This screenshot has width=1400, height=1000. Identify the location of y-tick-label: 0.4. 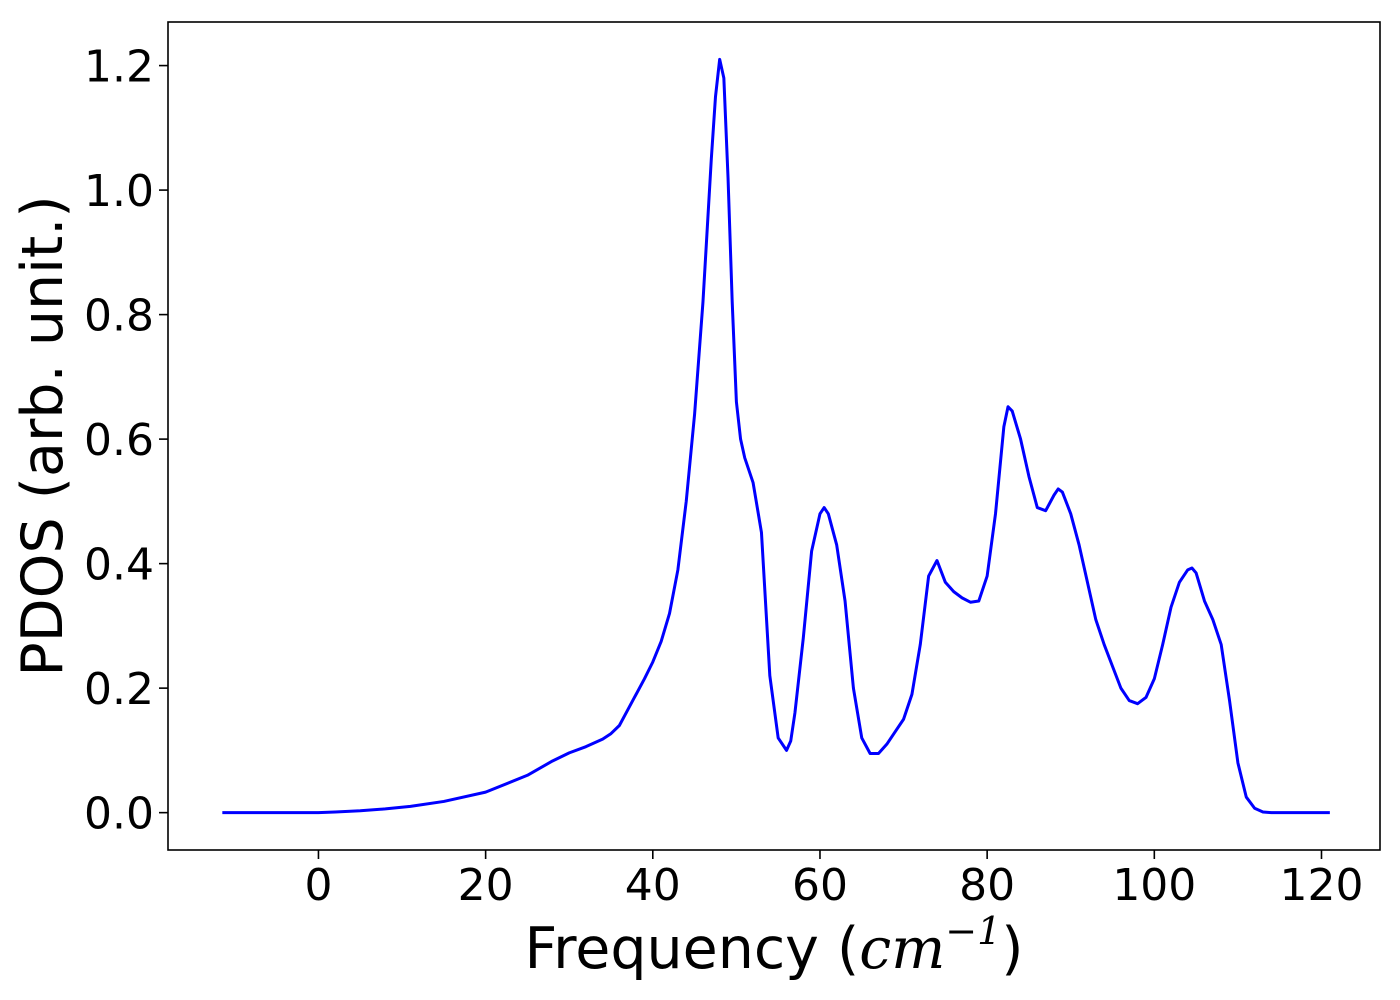
(119, 565).